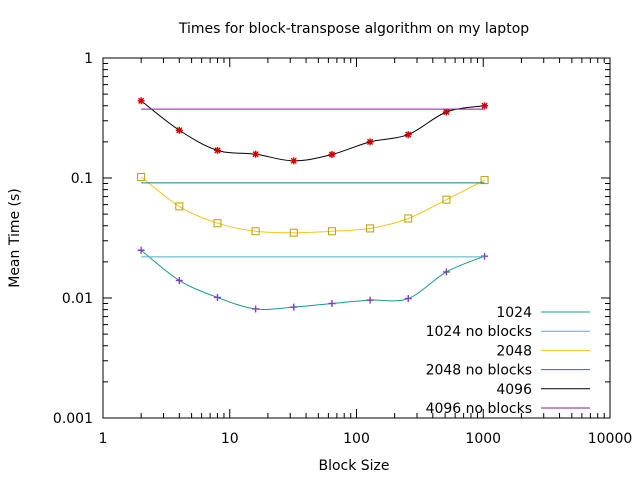 This screenshot has height=480, width=640. Describe the element at coordinates (610, 439) in the screenshot. I see `x-tick-label-4: 10000` at that location.